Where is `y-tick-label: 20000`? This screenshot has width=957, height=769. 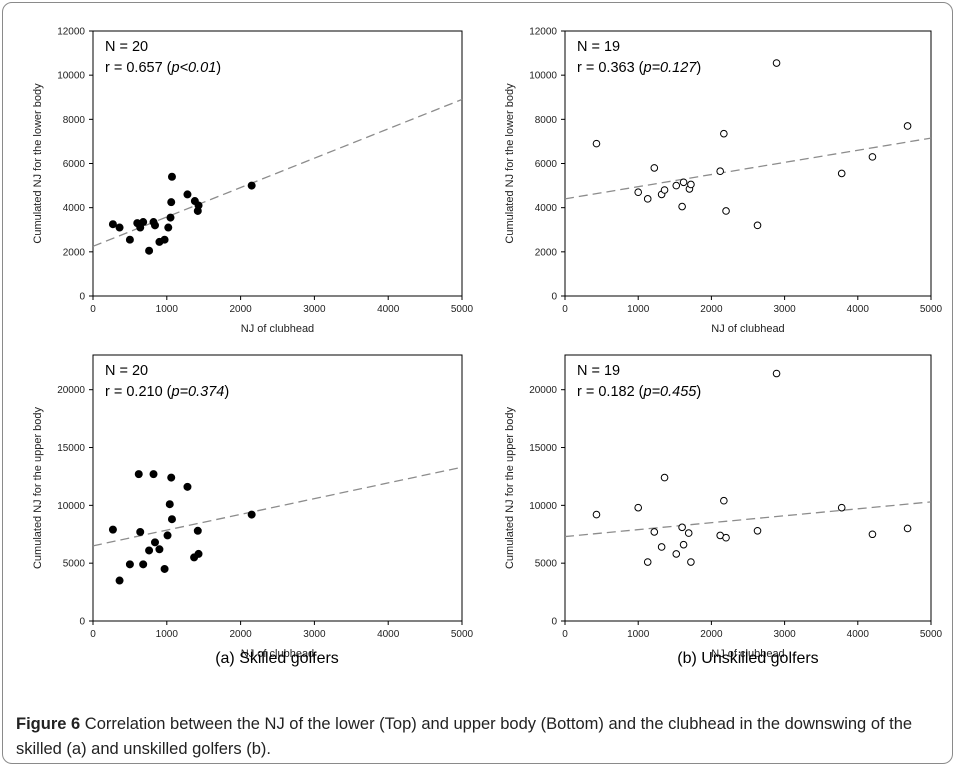
y-tick-label: 20000 is located at coordinates (71, 390).